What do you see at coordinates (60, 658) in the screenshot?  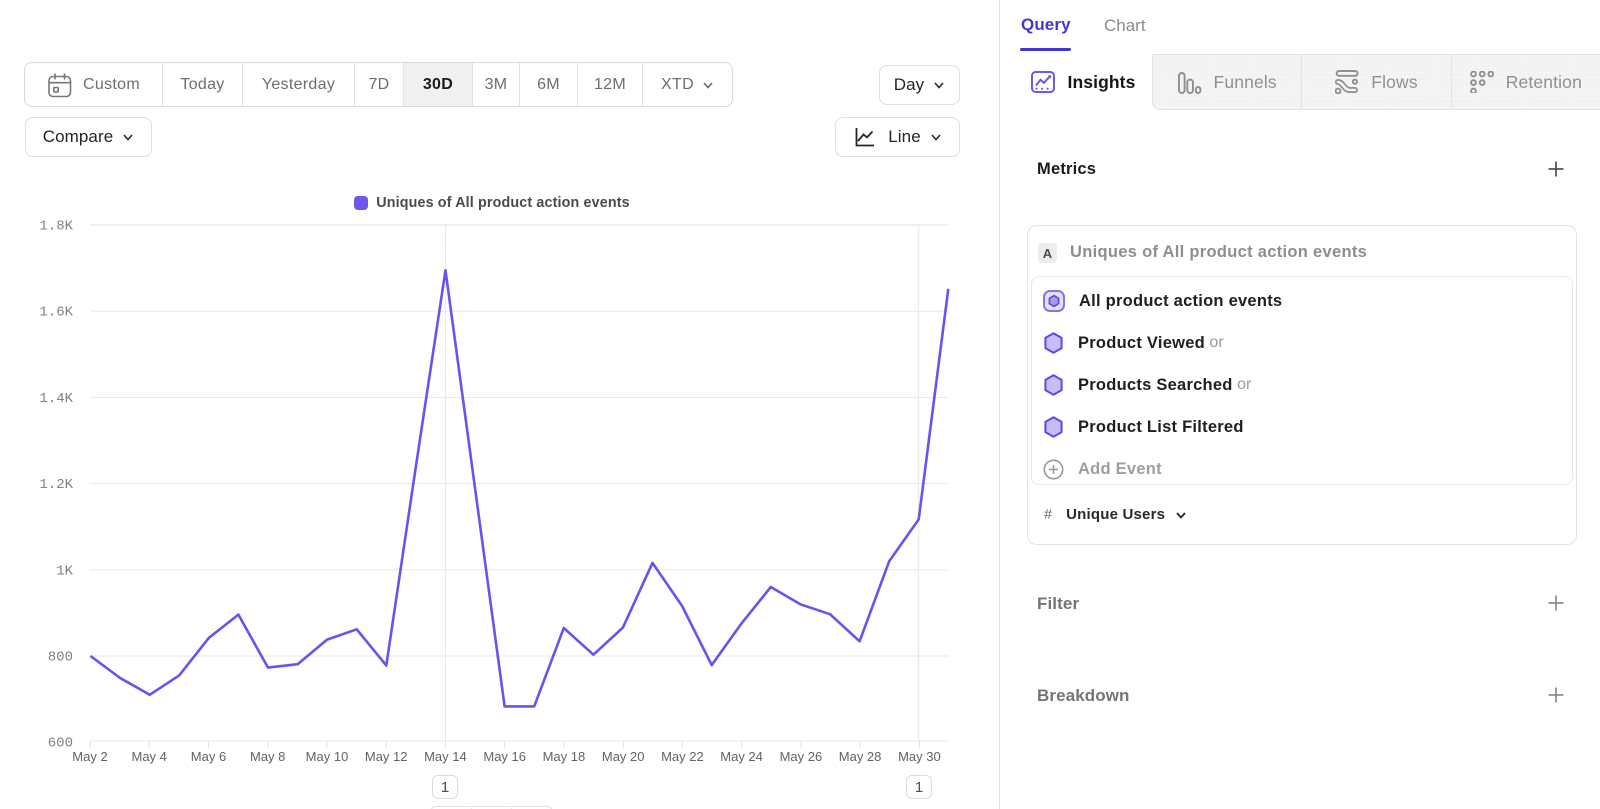 I see `svg-text: 800` at bounding box center [60, 658].